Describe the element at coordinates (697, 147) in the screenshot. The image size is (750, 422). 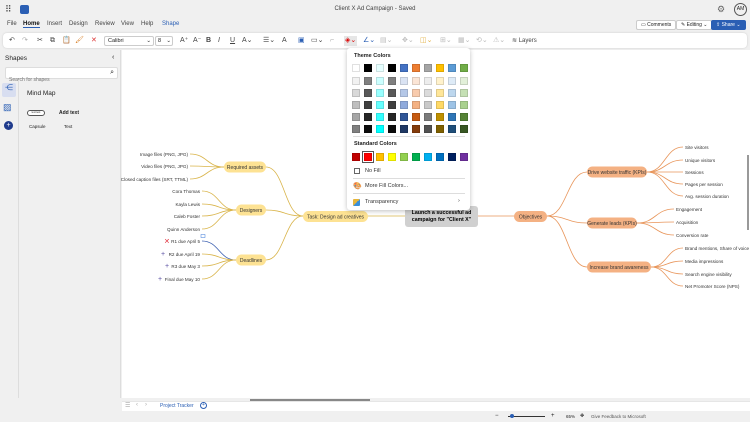
I see `leaf-topic: Site visitors` at that location.